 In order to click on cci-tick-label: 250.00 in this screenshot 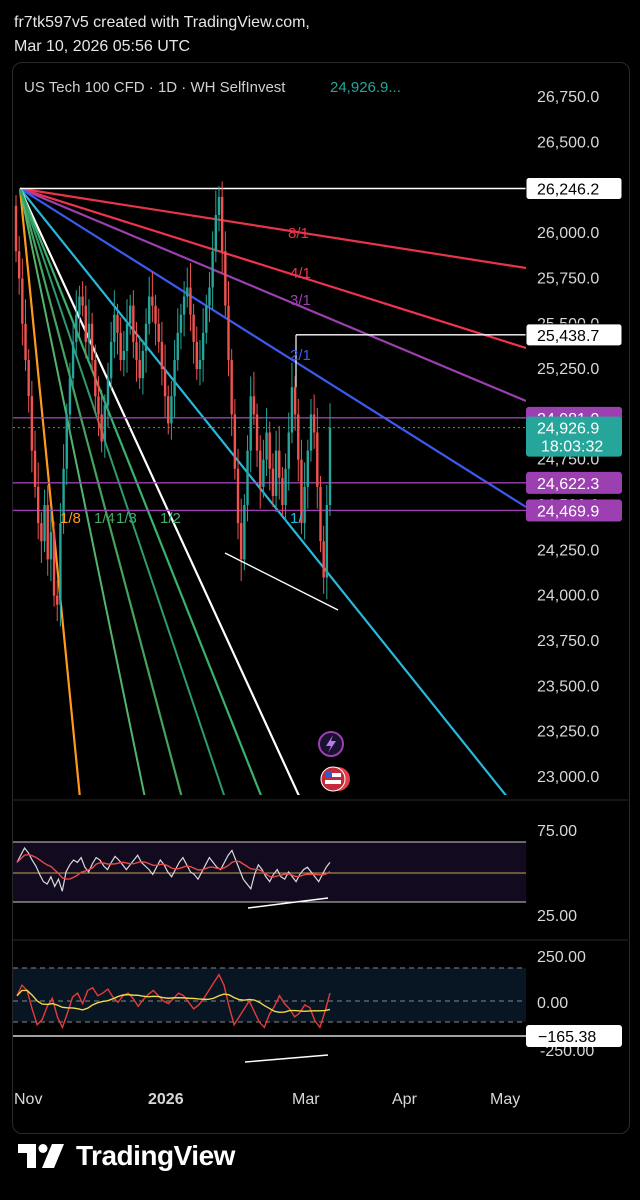, I will do `click(561, 957)`.